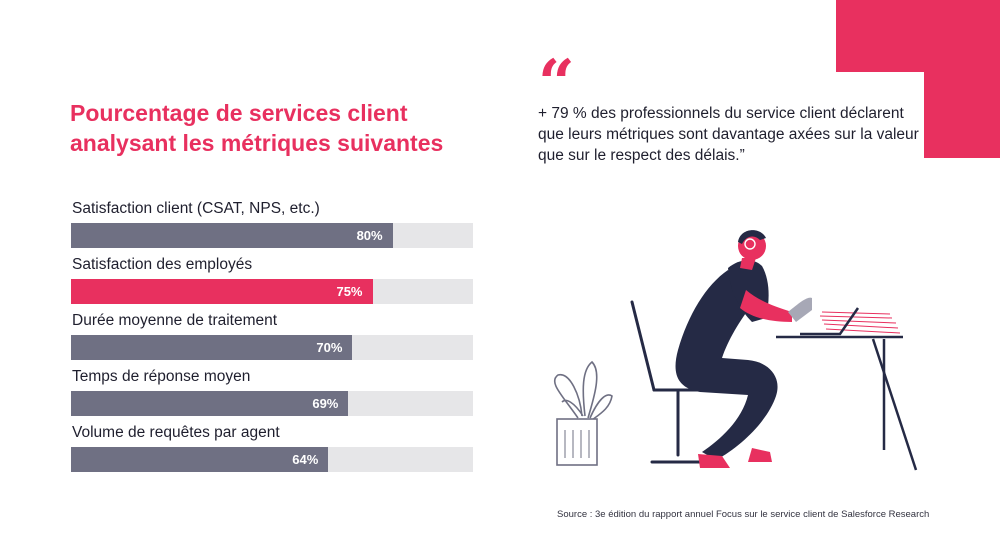 This screenshot has height=560, width=1000. I want to click on bar-track: 69%, so click(272, 403).